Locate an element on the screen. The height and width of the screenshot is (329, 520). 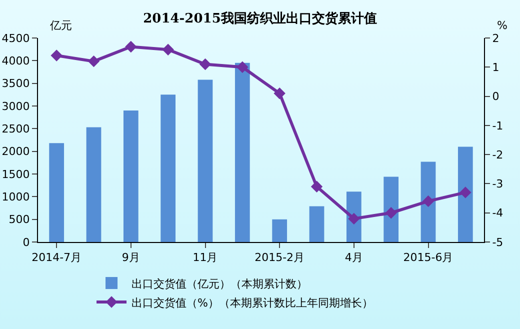
y2-tick-label: -5 is located at coordinates (498, 242).